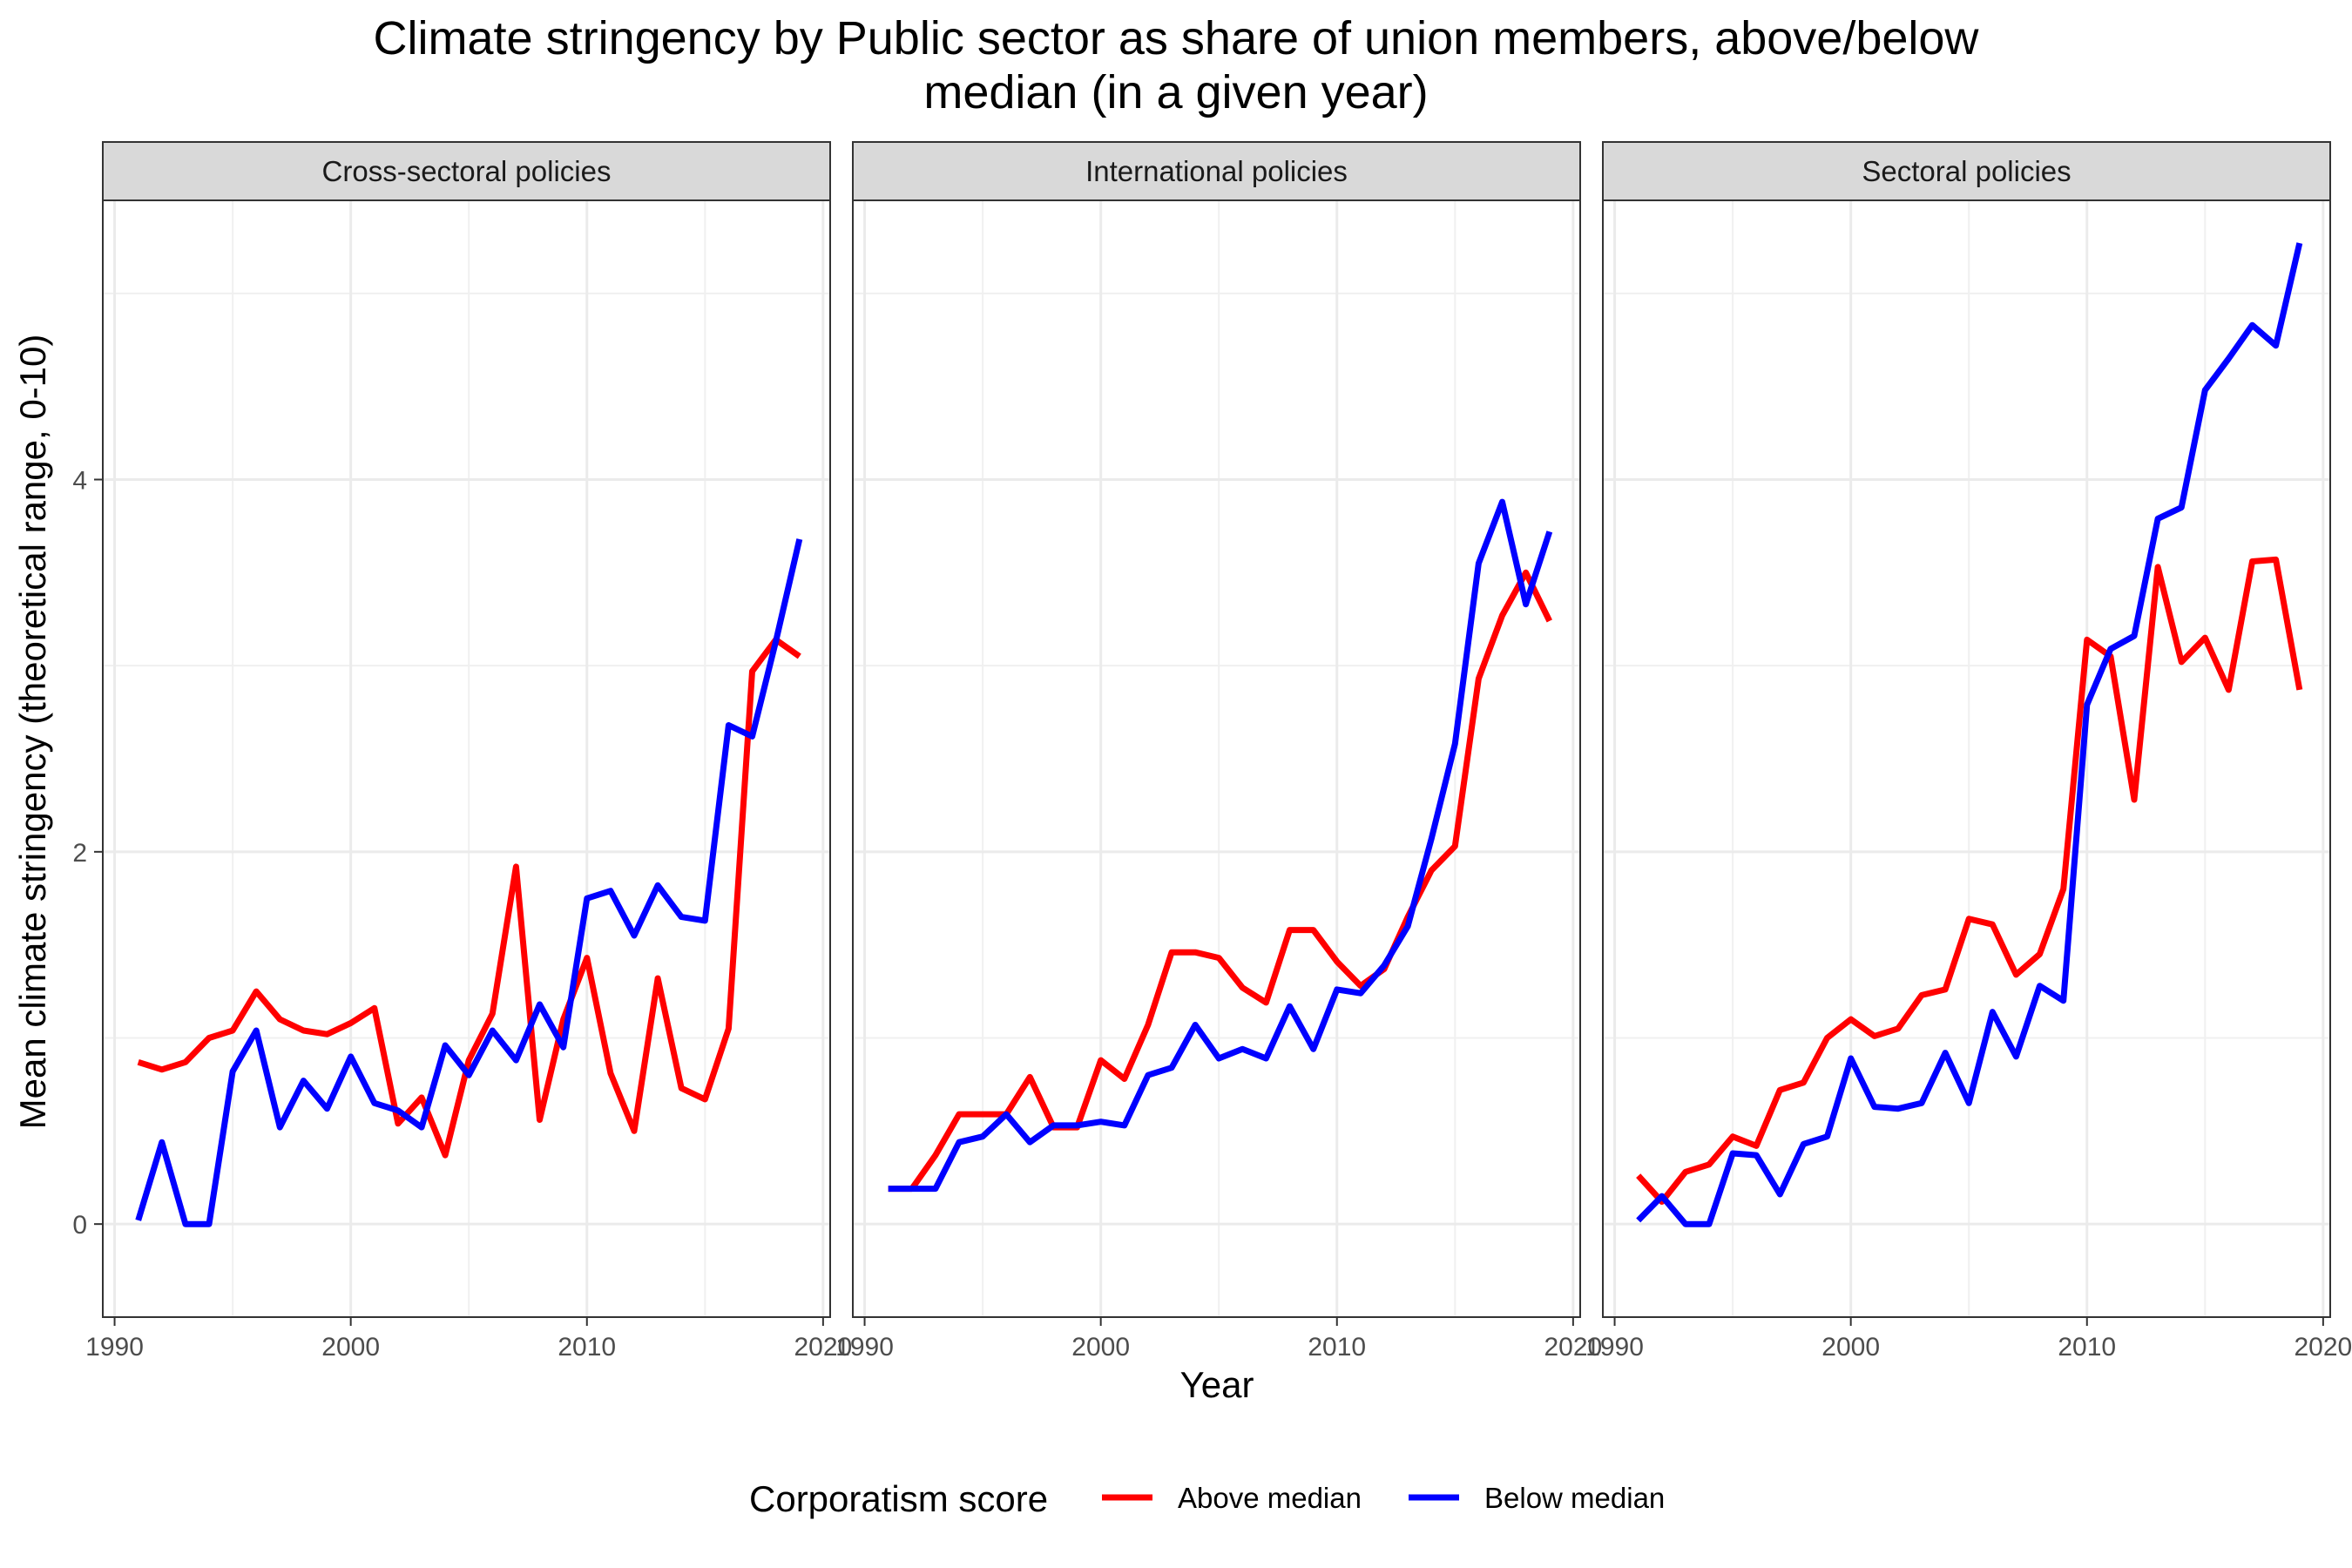  I want to click on chart-title-line-2: median (in a given year), so click(1175, 92).